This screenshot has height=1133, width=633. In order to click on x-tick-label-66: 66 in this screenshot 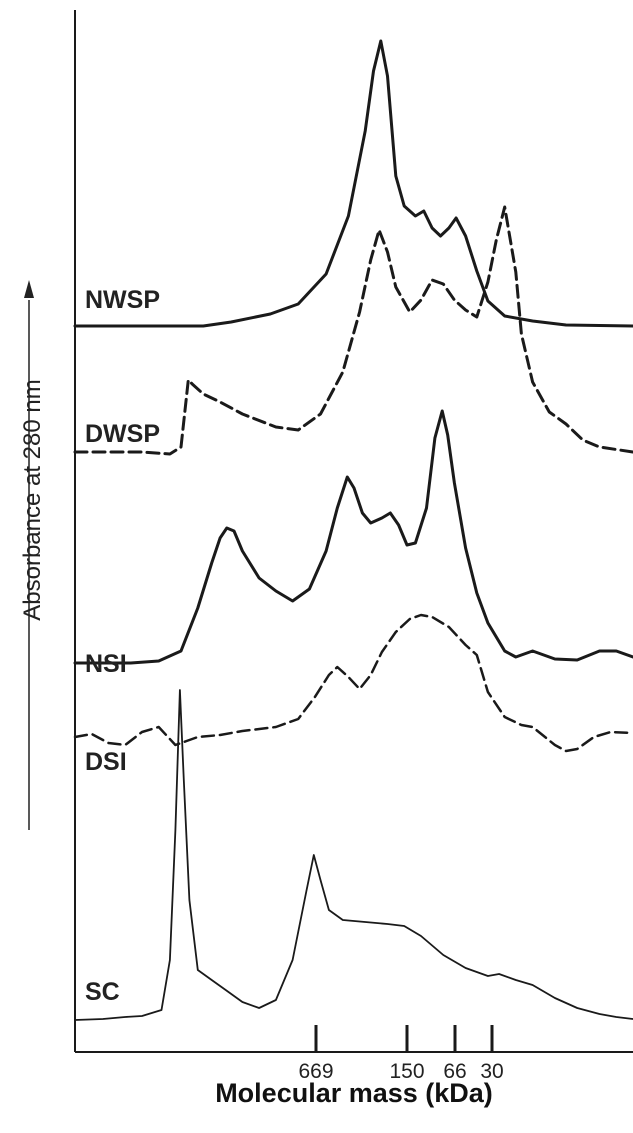, I will do `click(454, 1071)`.